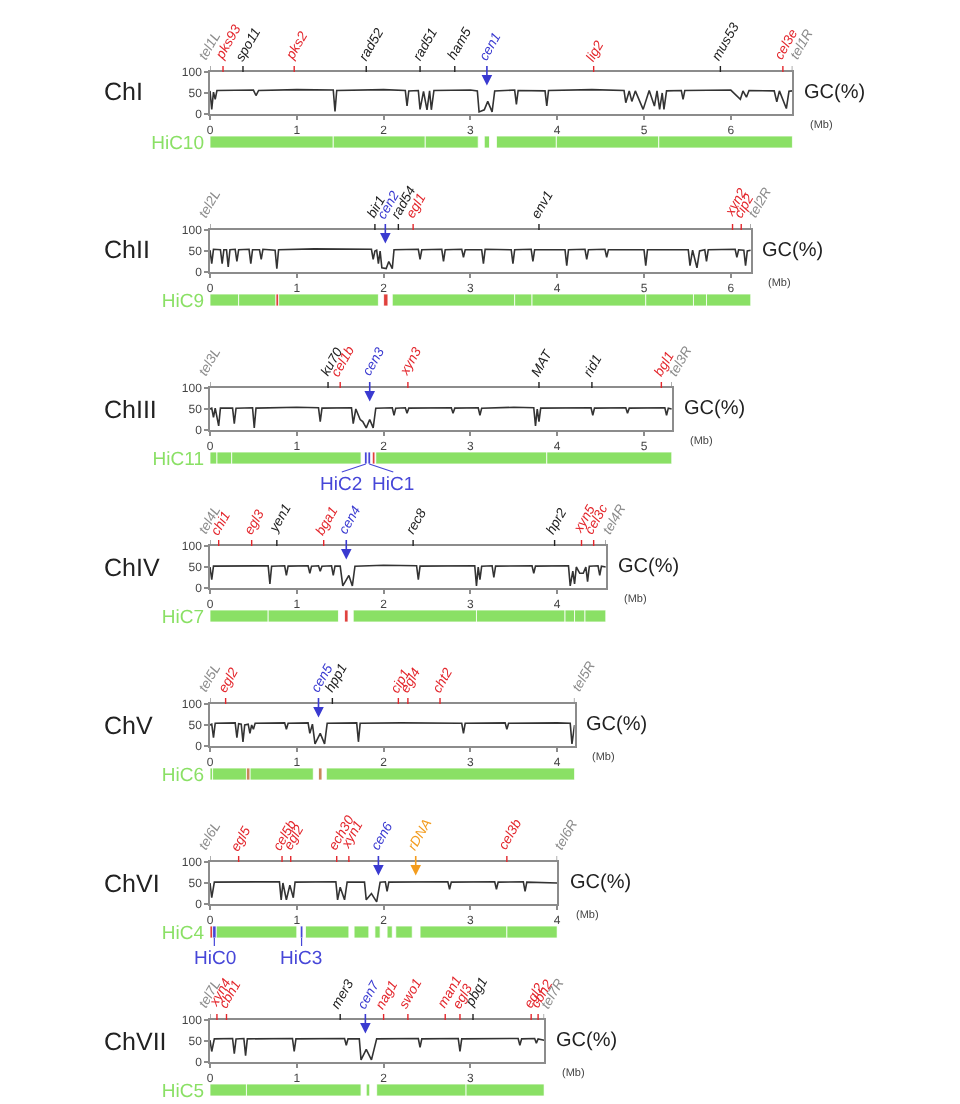 The image size is (960, 1104). Describe the element at coordinates (178, 459) in the screenshot. I see `y-tick-label: HiC11` at that location.